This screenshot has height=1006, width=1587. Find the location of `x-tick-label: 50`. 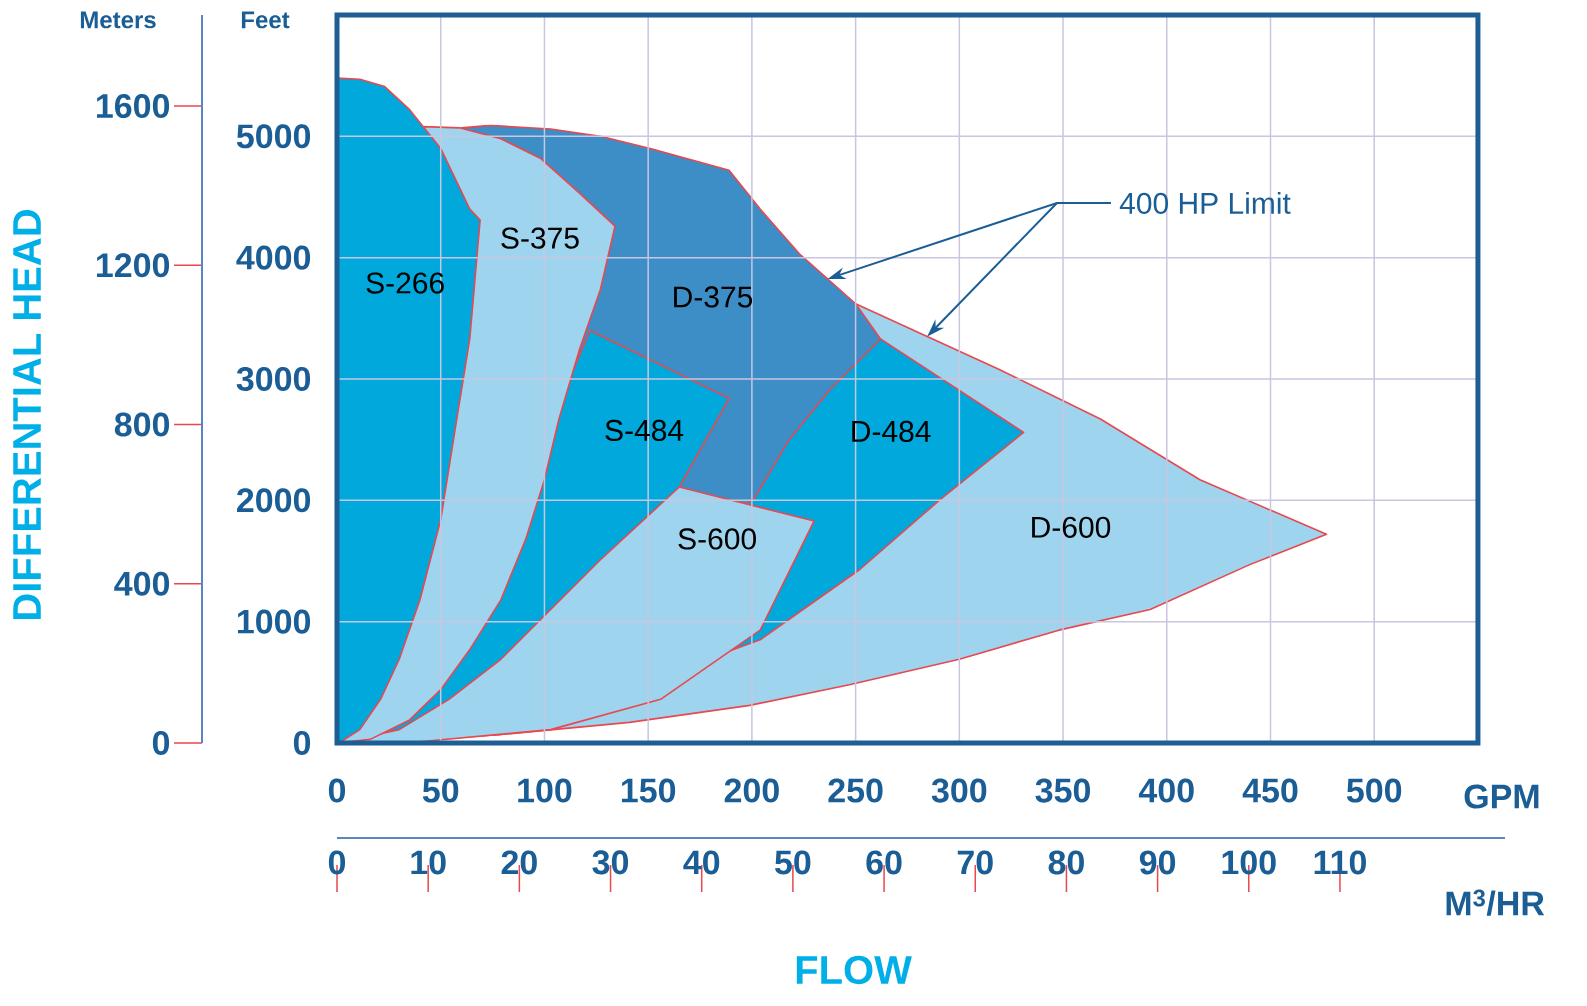

x-tick-label: 50 is located at coordinates (440, 790).